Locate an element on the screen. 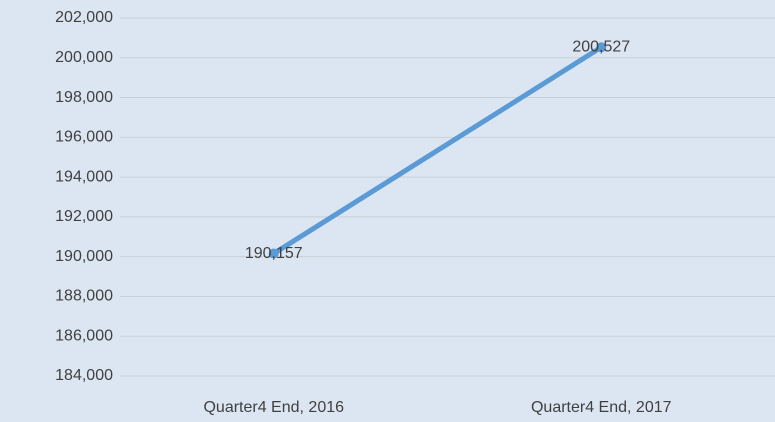 The image size is (775, 422). y-tick-label: 200,000 is located at coordinates (84, 57).